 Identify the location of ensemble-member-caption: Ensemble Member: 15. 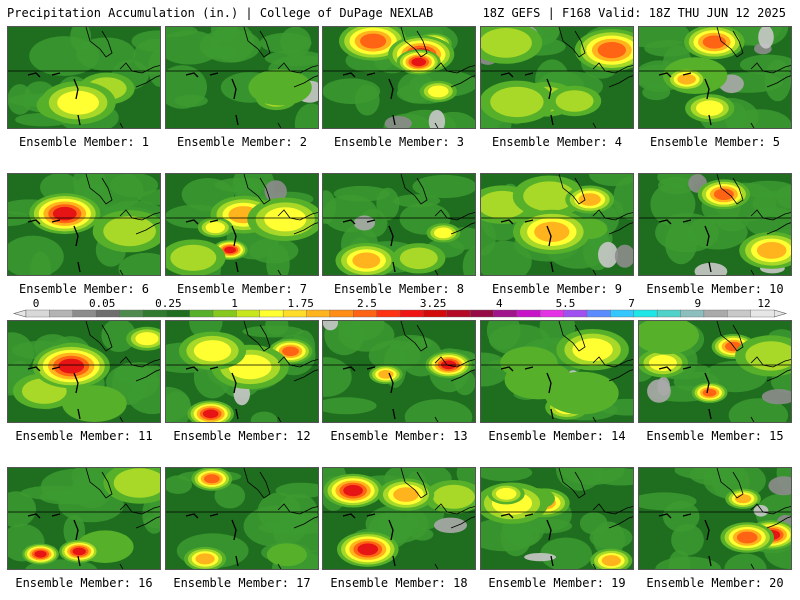
(715, 436).